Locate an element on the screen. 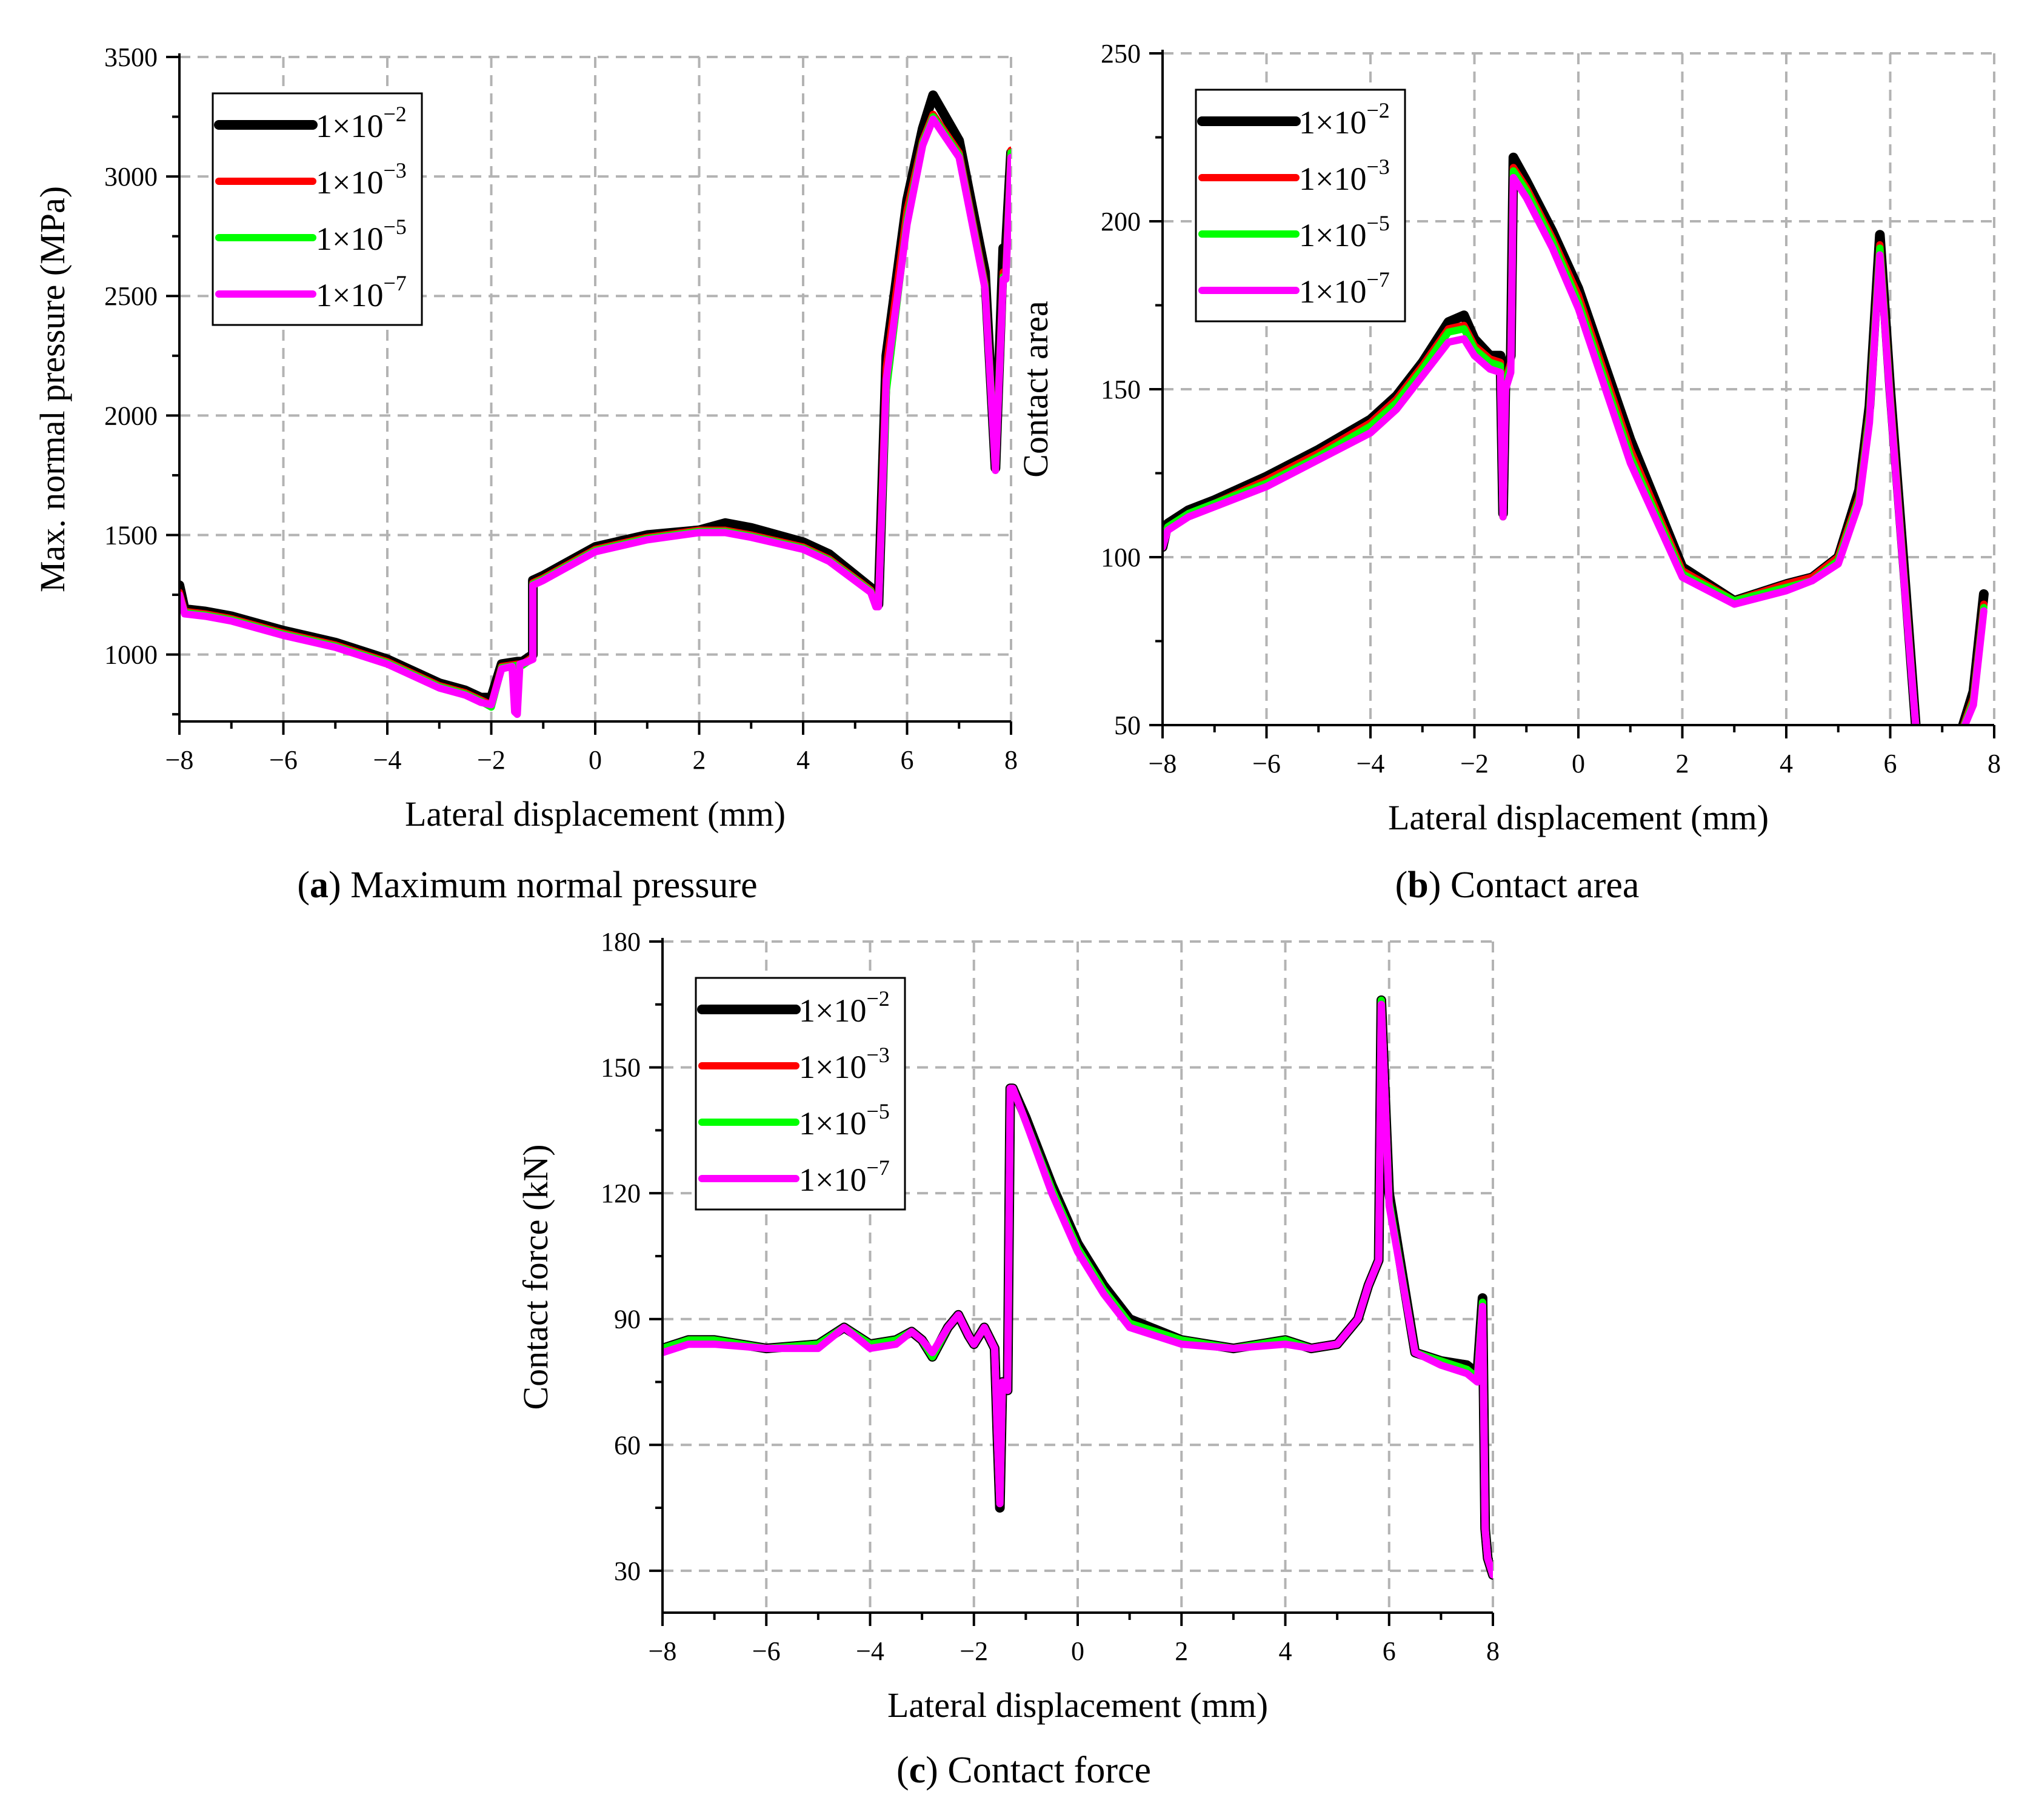 This screenshot has height=1820, width=2036. y-tick-label: 3500 is located at coordinates (131, 57).